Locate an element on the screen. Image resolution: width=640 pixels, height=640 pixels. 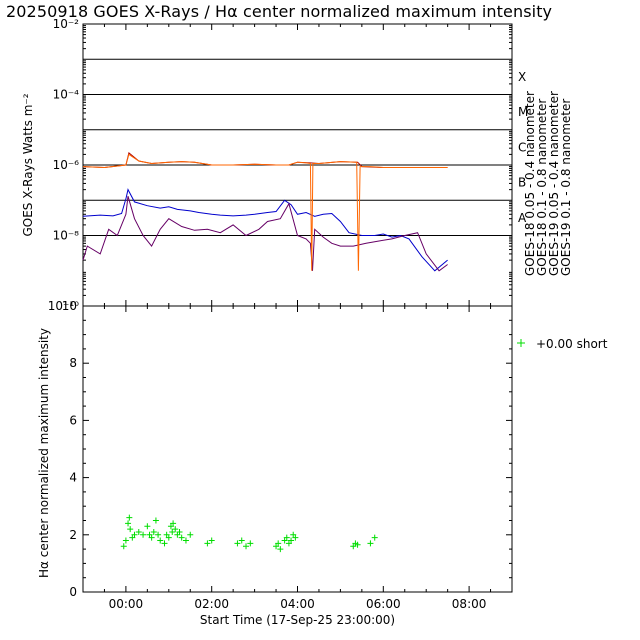
y-tick-label: 8 is located at coordinates (73, 363).